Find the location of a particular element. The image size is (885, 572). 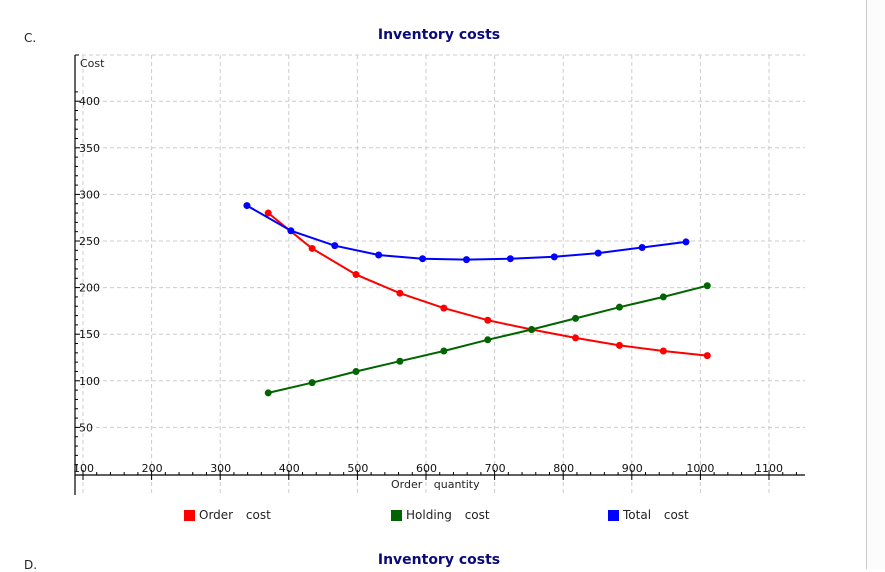

legend-label: Holding cost is located at coordinates (448, 515).